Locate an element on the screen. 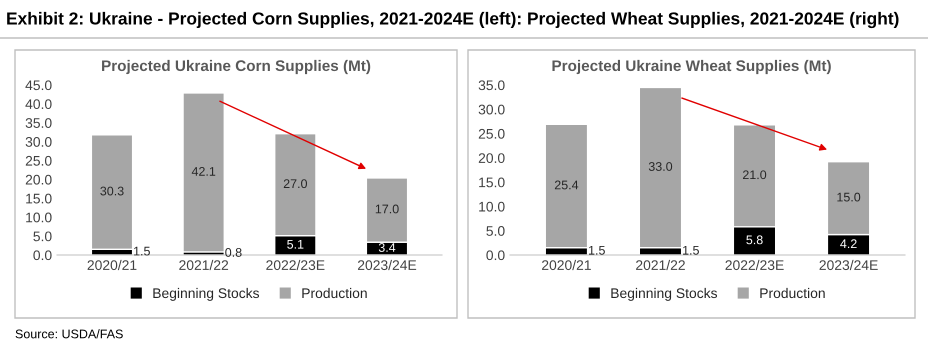 The height and width of the screenshot is (345, 928). data-label: 5.1 is located at coordinates (295, 244).